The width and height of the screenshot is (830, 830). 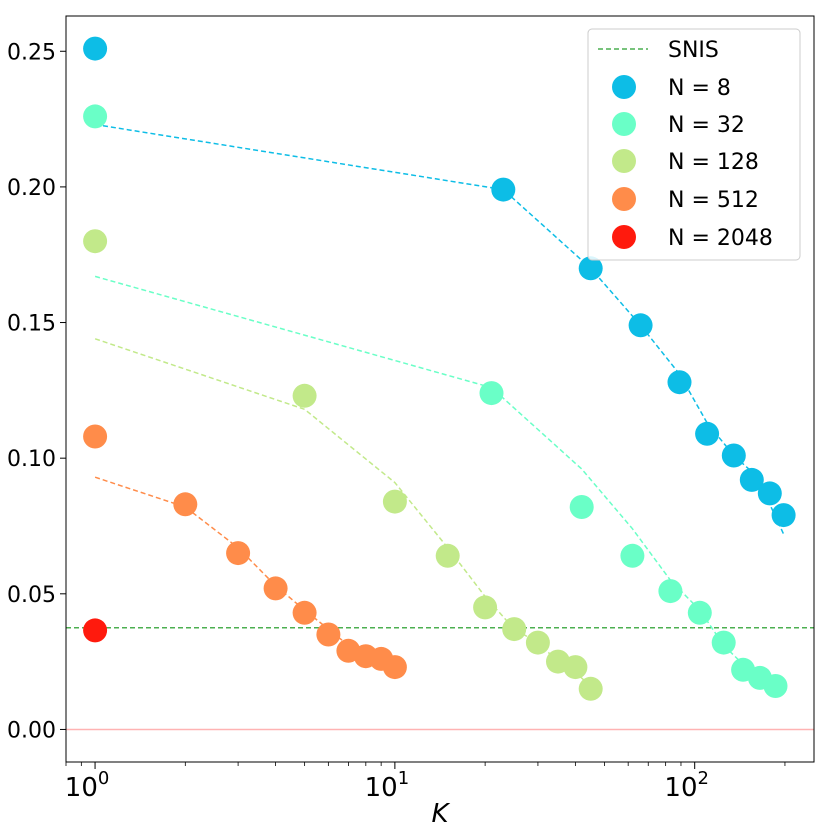 What do you see at coordinates (624, 87) in the screenshot?
I see `legend-marker-n8` at bounding box center [624, 87].